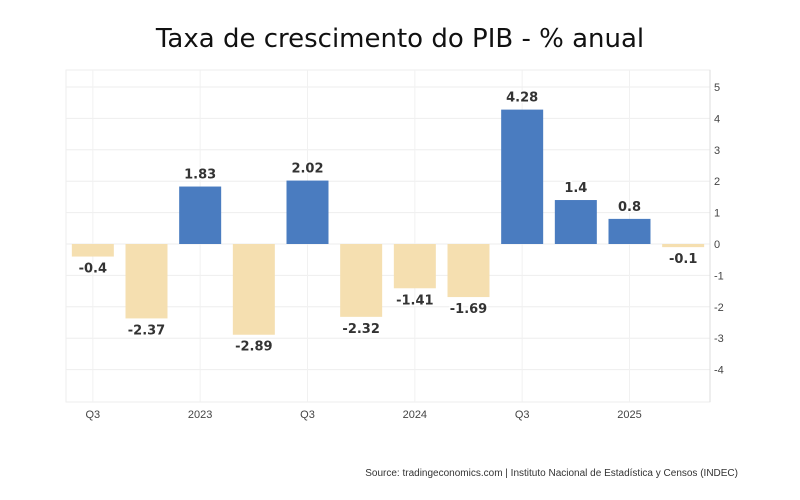  I want to click on y-tick-label: -4, so click(719, 371).